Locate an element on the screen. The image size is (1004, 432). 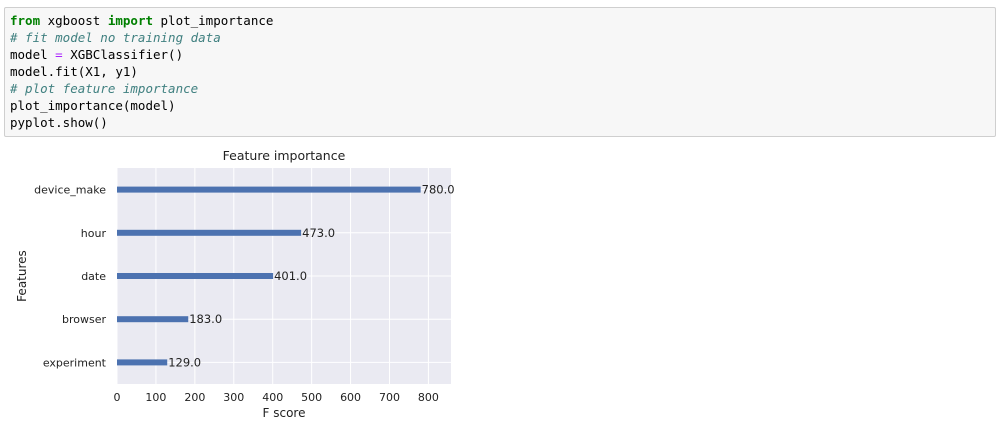
code-line: # fit model no training data is located at coordinates (502, 37).